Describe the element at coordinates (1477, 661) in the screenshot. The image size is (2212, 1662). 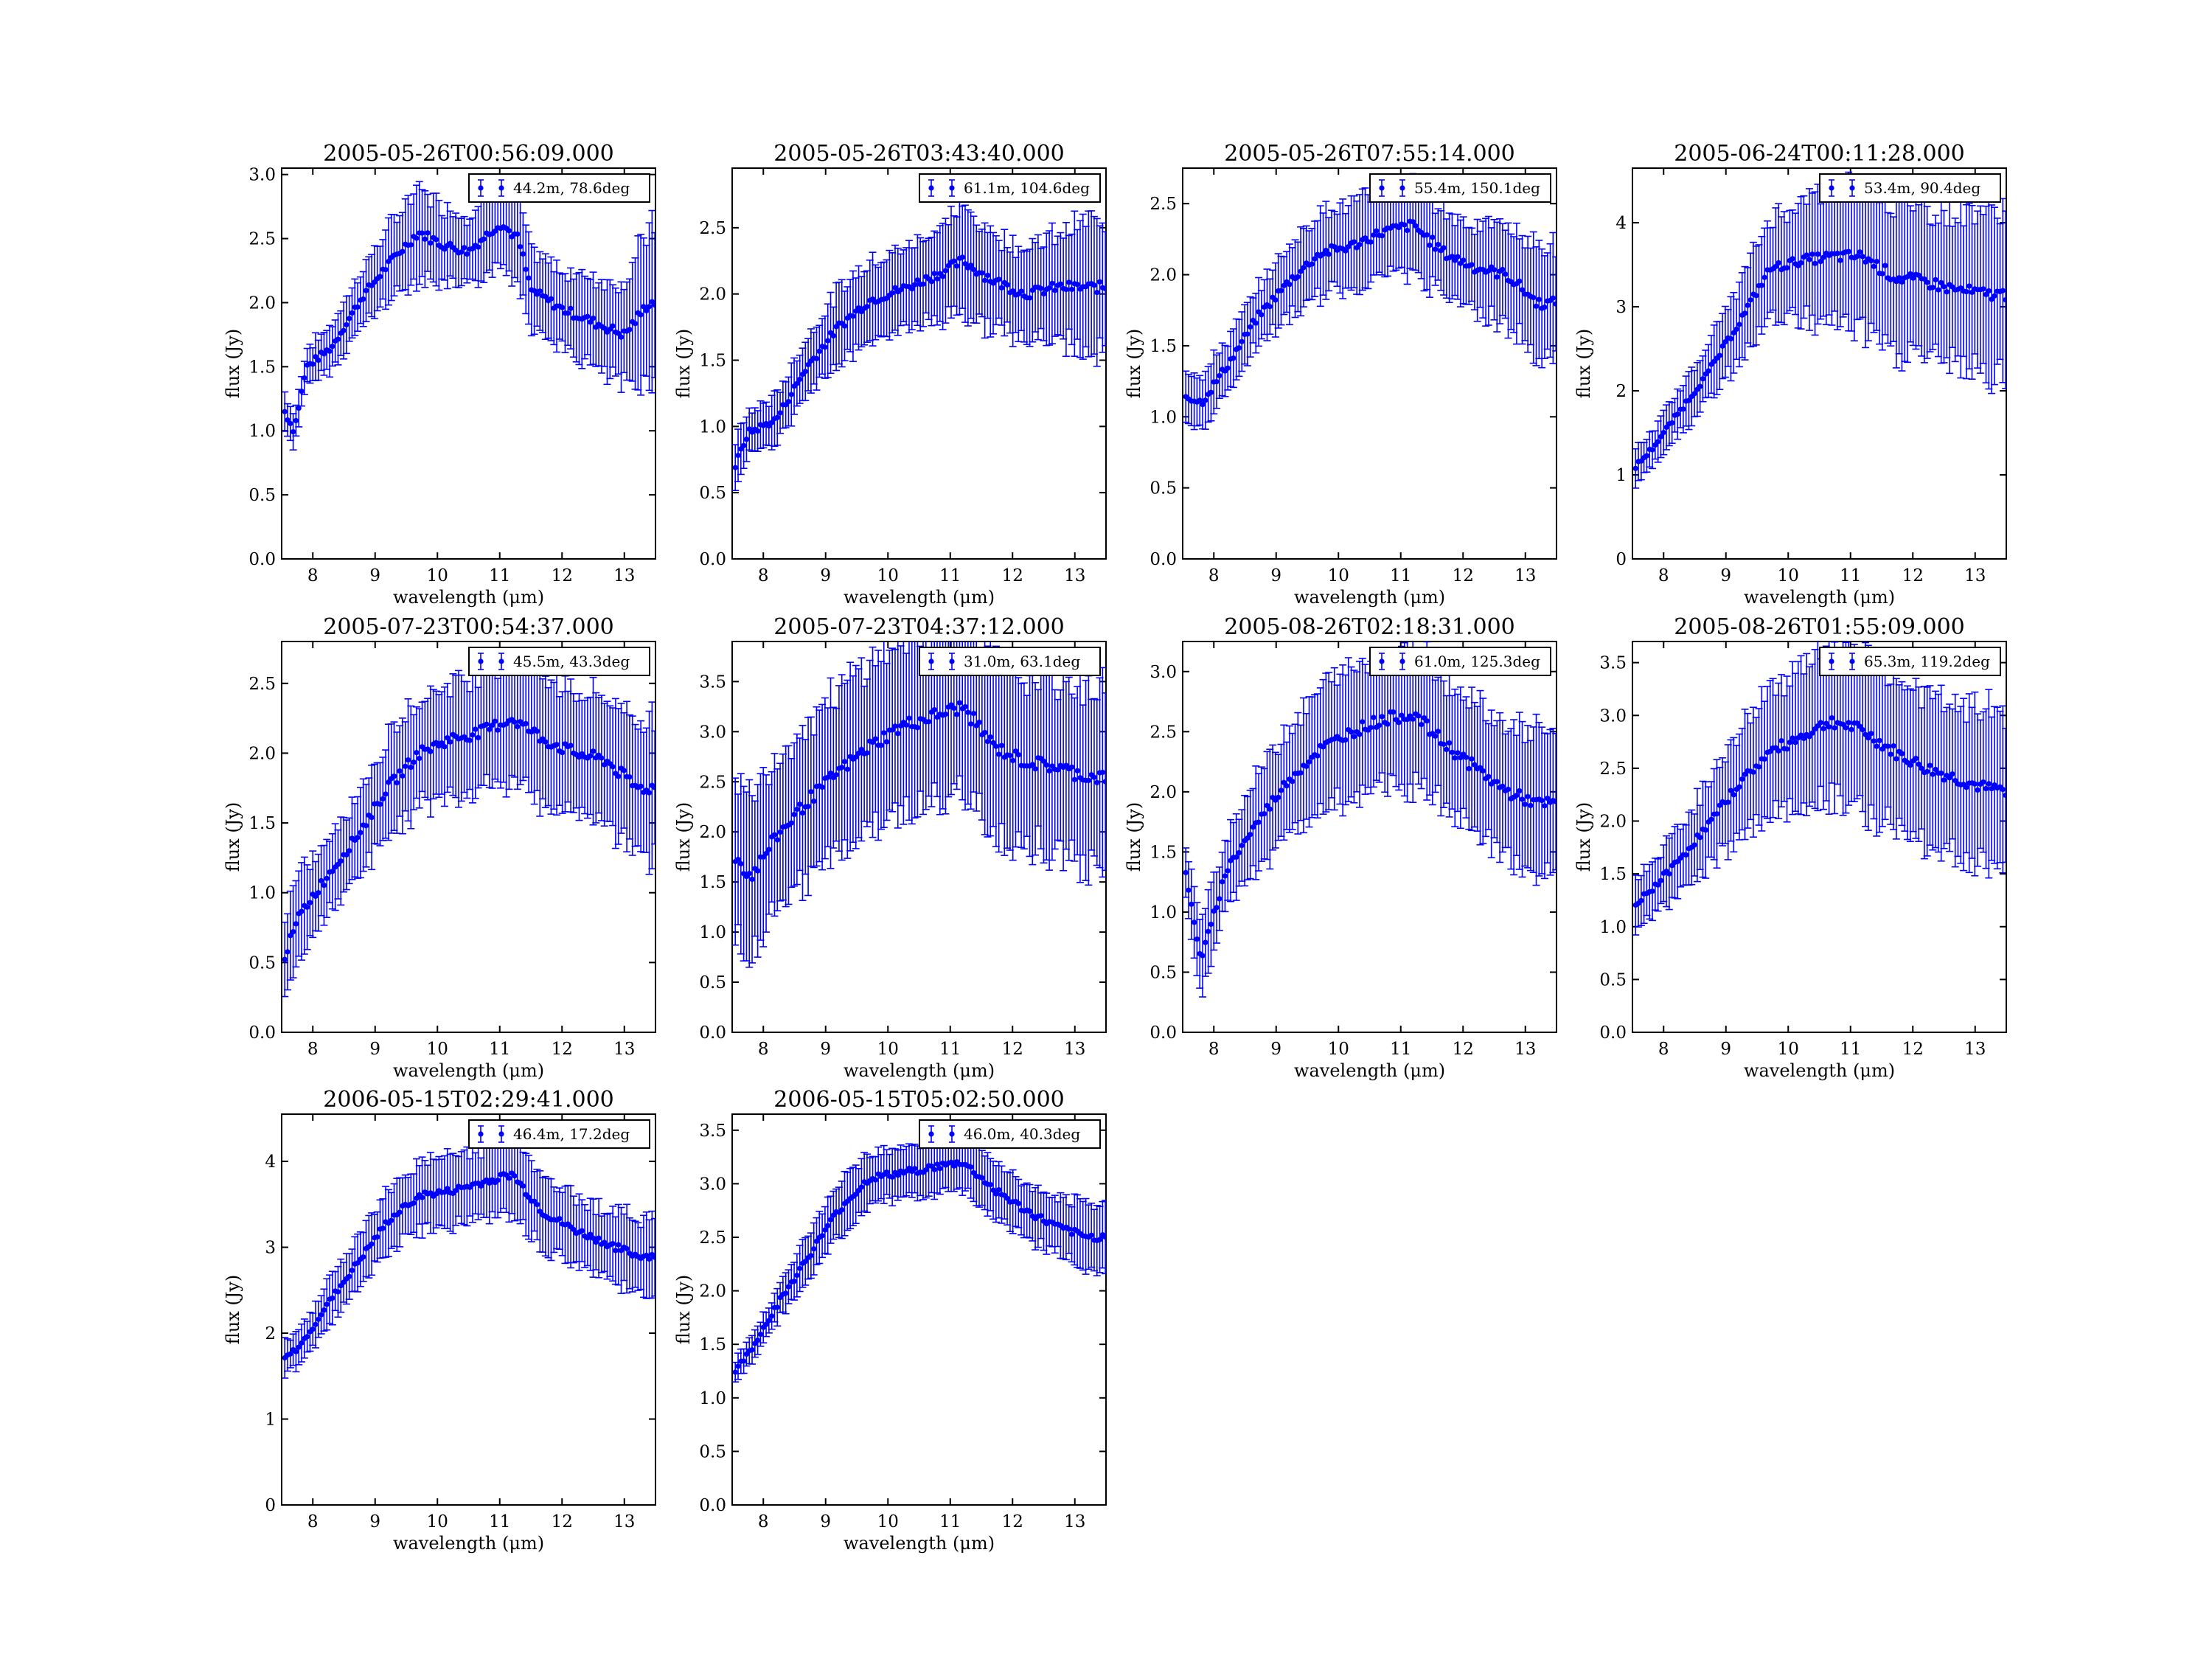
I see `legend-label: 61.0m, 125.3deg` at that location.